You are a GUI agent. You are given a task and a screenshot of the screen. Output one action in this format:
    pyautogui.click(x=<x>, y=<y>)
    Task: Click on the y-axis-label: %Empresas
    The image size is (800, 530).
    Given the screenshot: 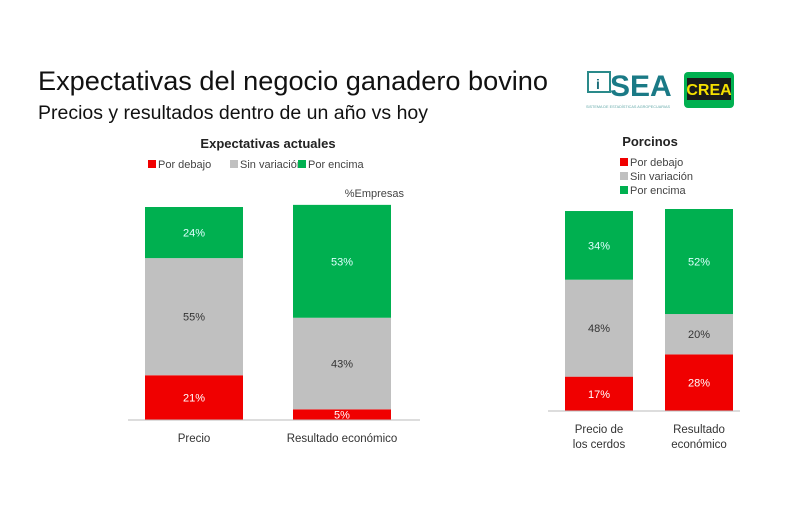 What is the action you would take?
    pyautogui.click(x=375, y=194)
    